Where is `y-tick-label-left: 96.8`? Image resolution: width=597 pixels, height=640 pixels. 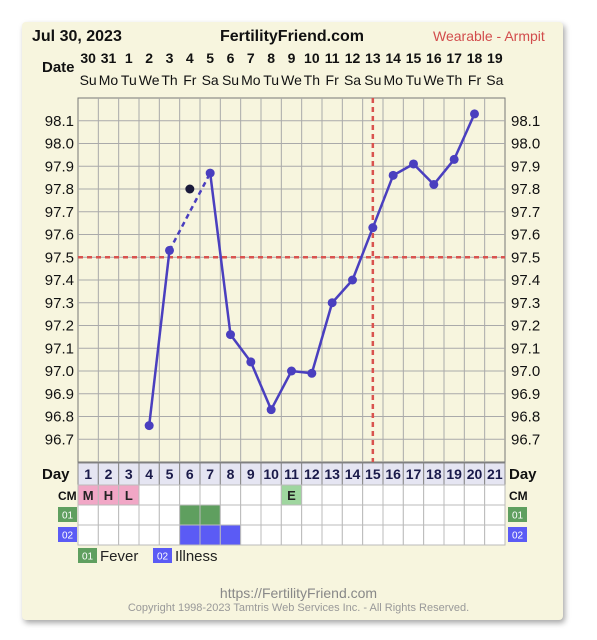
y-tick-label-left: 96.8 is located at coordinates (59, 417).